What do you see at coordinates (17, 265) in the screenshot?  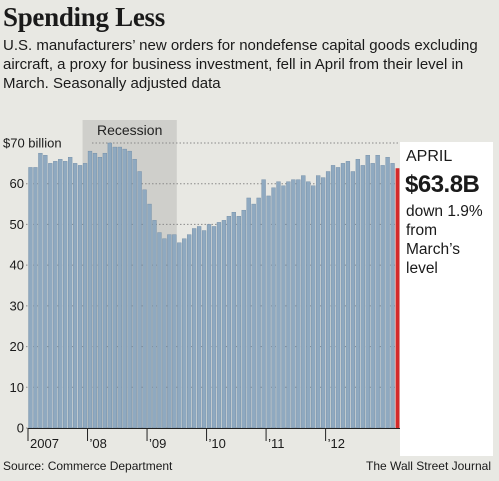 I see `y-tick-label: 40` at bounding box center [17, 265].